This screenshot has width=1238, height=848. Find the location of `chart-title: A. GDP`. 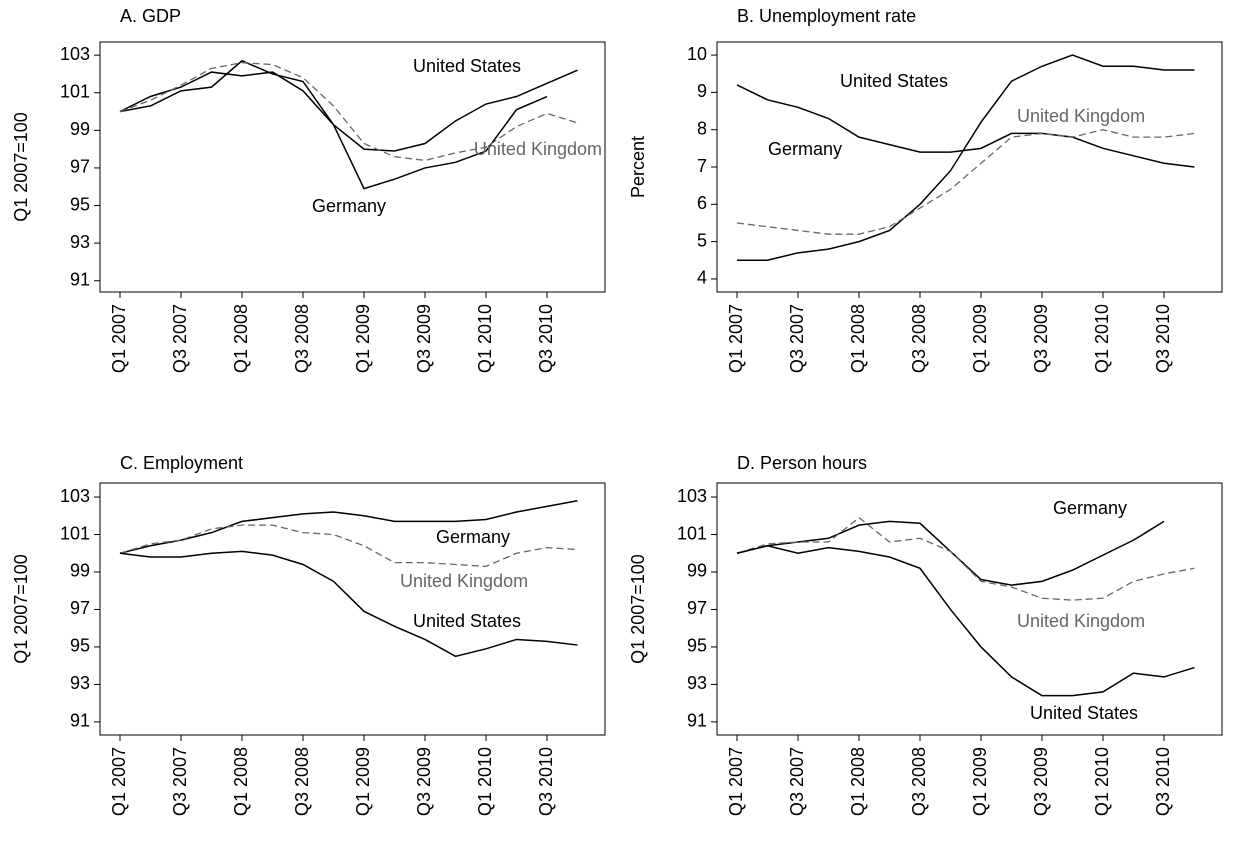

chart-title: A. GDP is located at coordinates (150, 16).